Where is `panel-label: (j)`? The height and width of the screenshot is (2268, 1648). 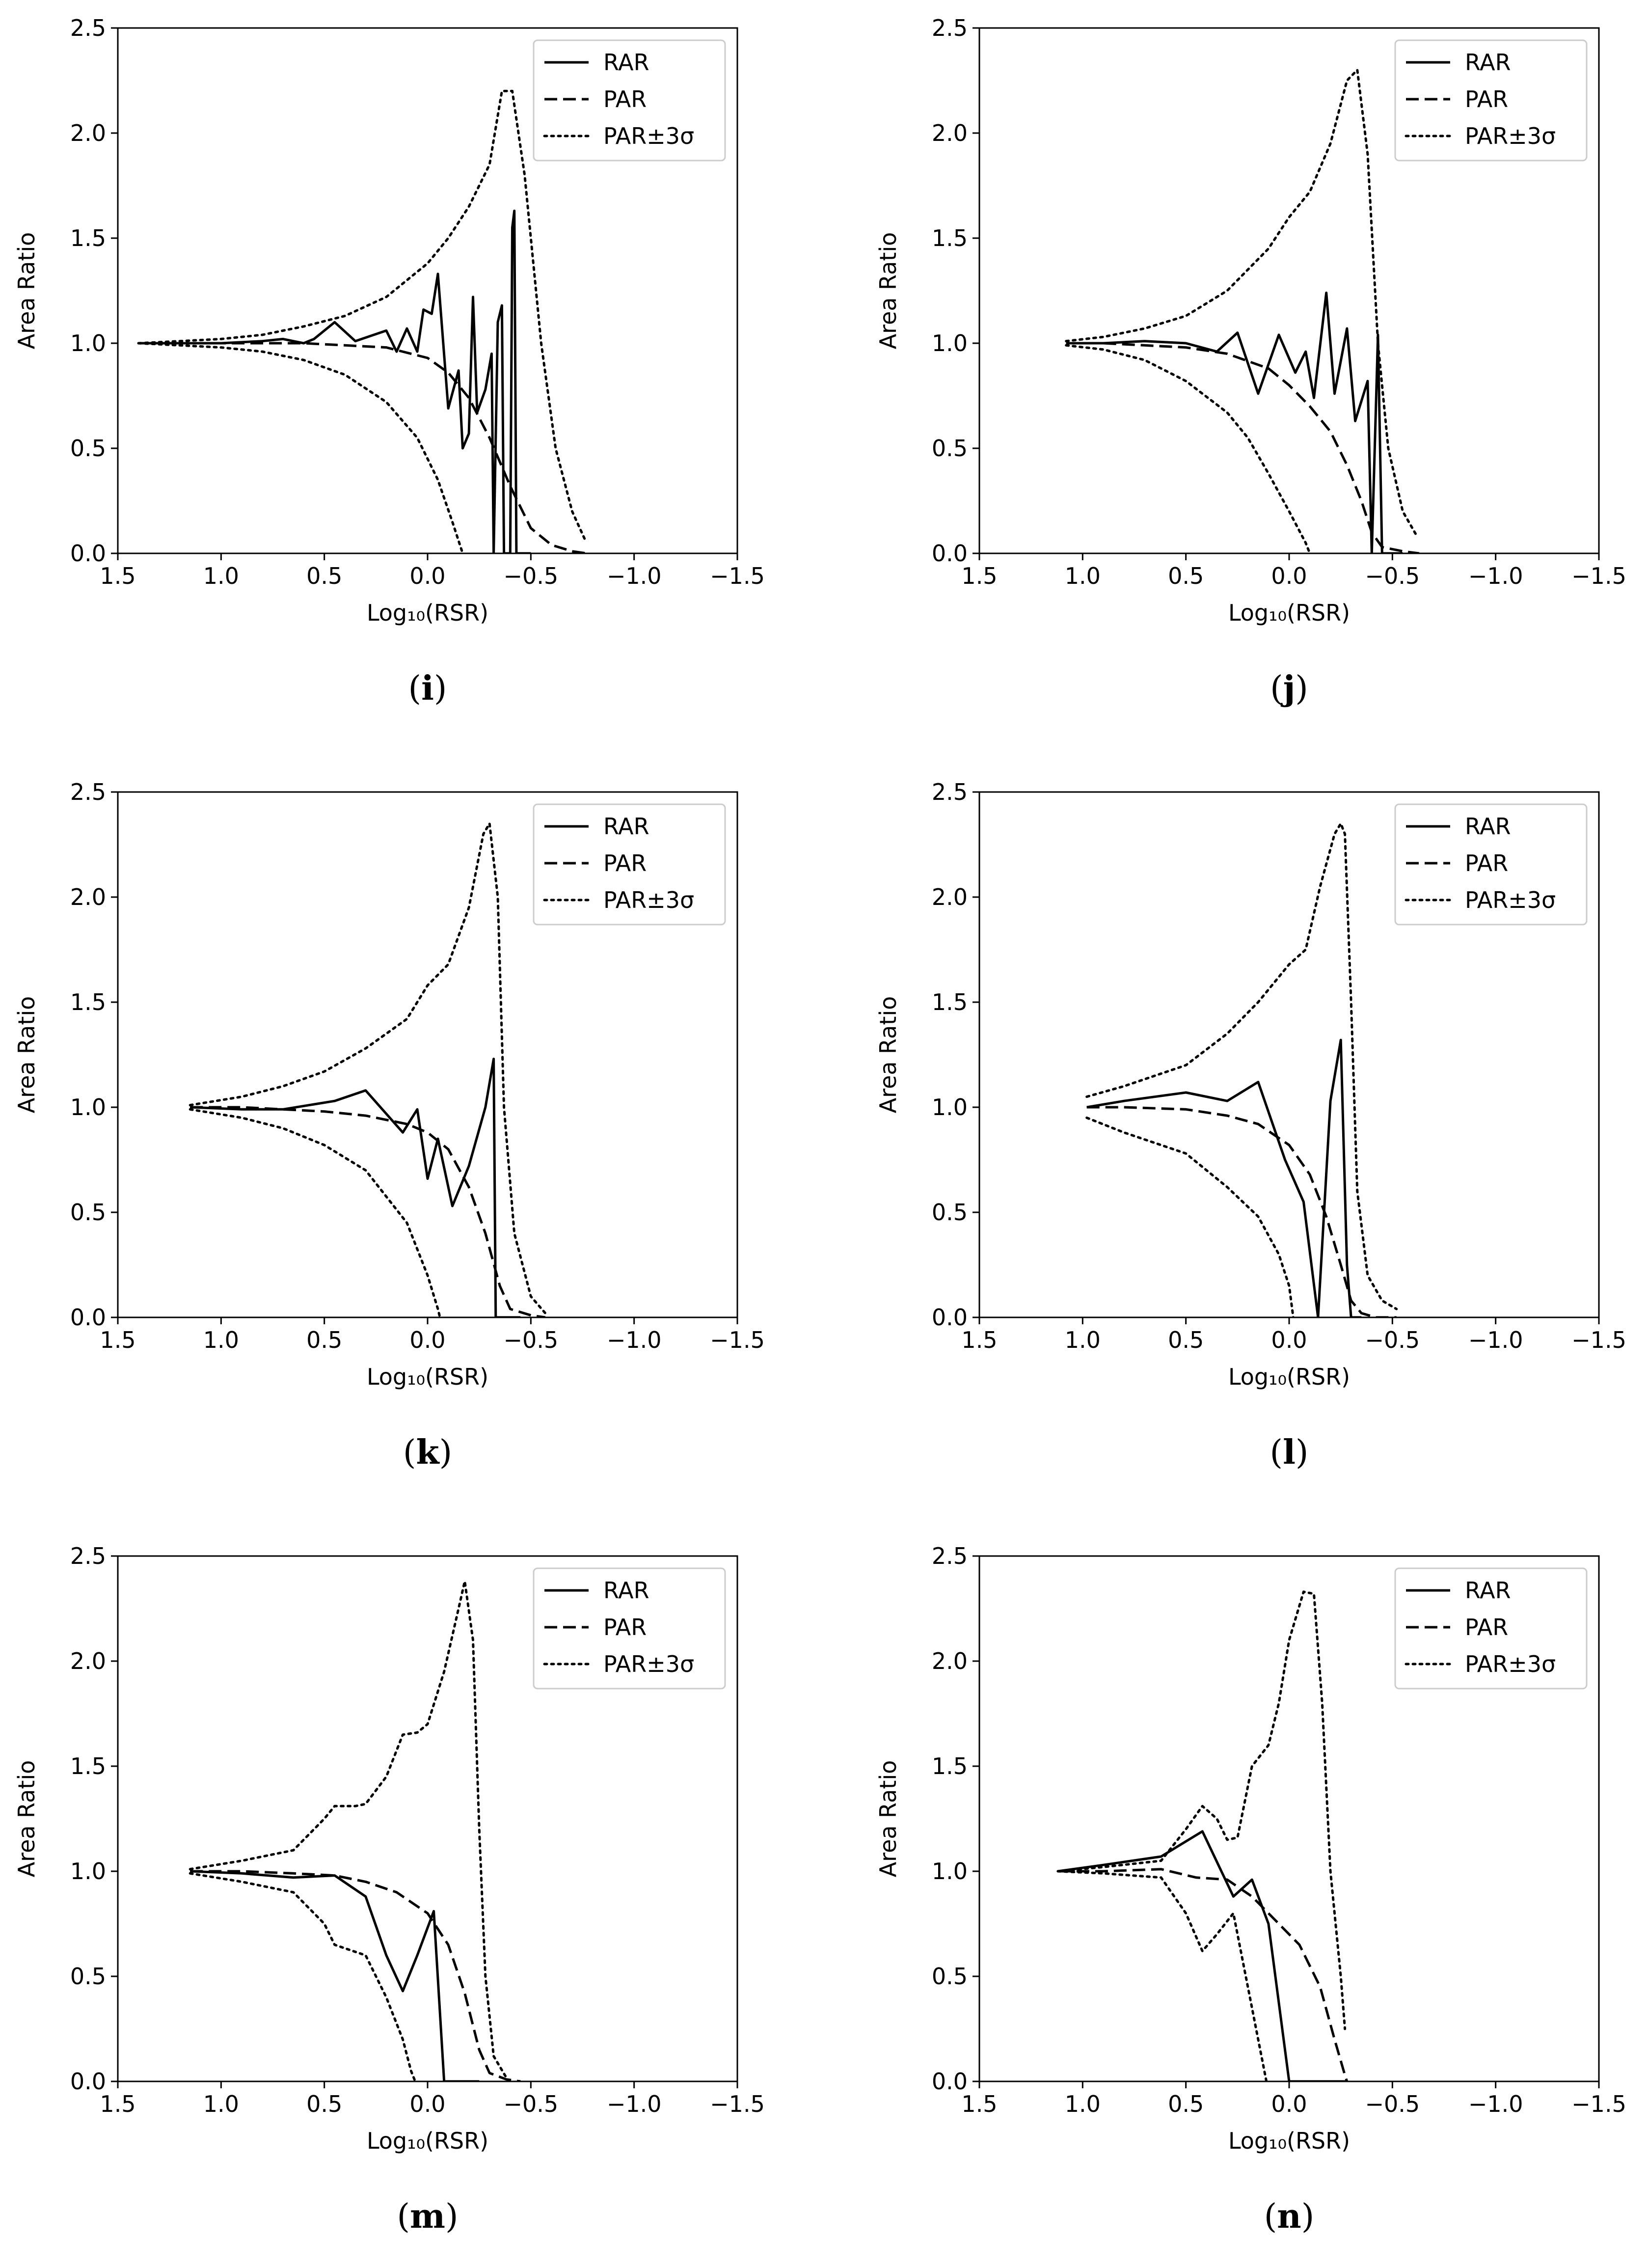
panel-label: (j) is located at coordinates (1289, 689).